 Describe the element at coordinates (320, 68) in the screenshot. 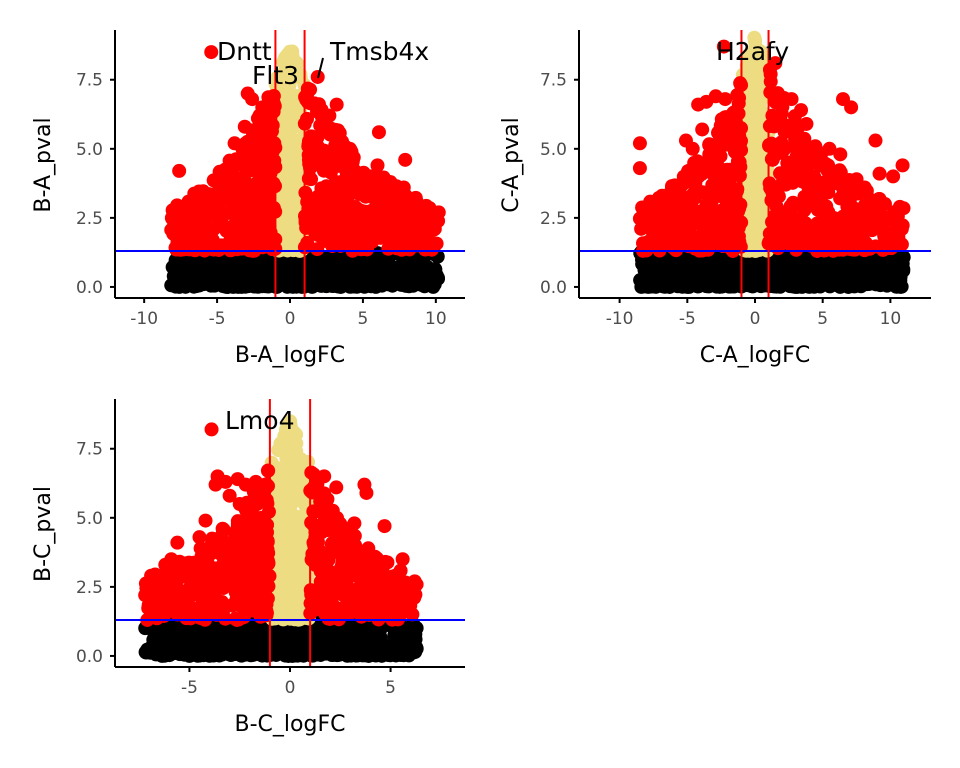

I see `label-connector-tmsb4x` at that location.